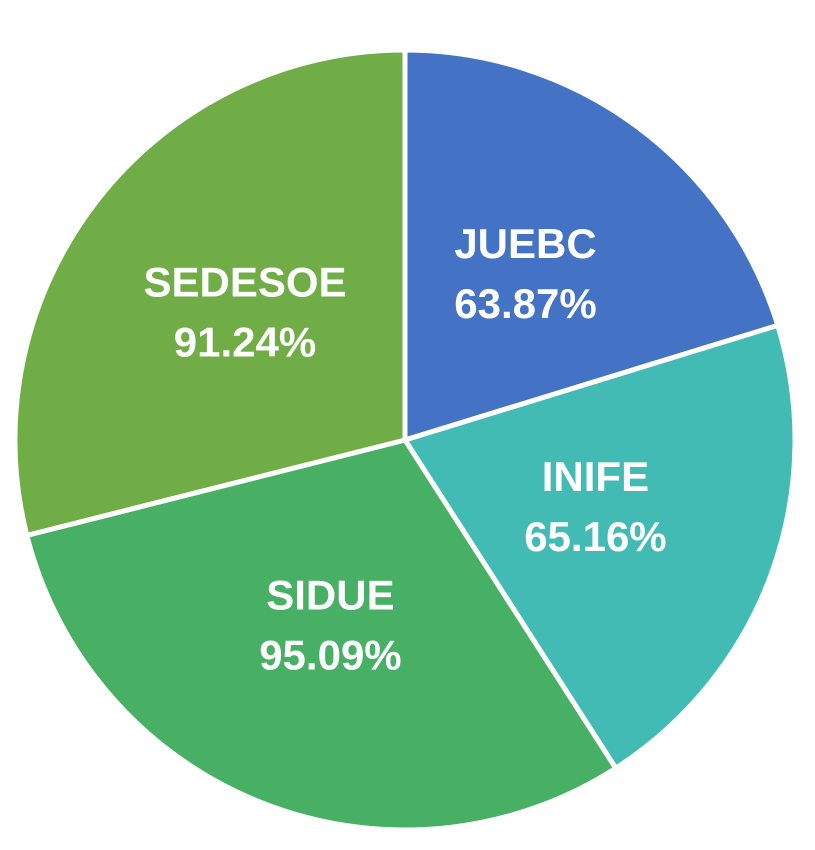 The image size is (815, 850). I want to click on slice-value-label: 65.16%, so click(595, 536).